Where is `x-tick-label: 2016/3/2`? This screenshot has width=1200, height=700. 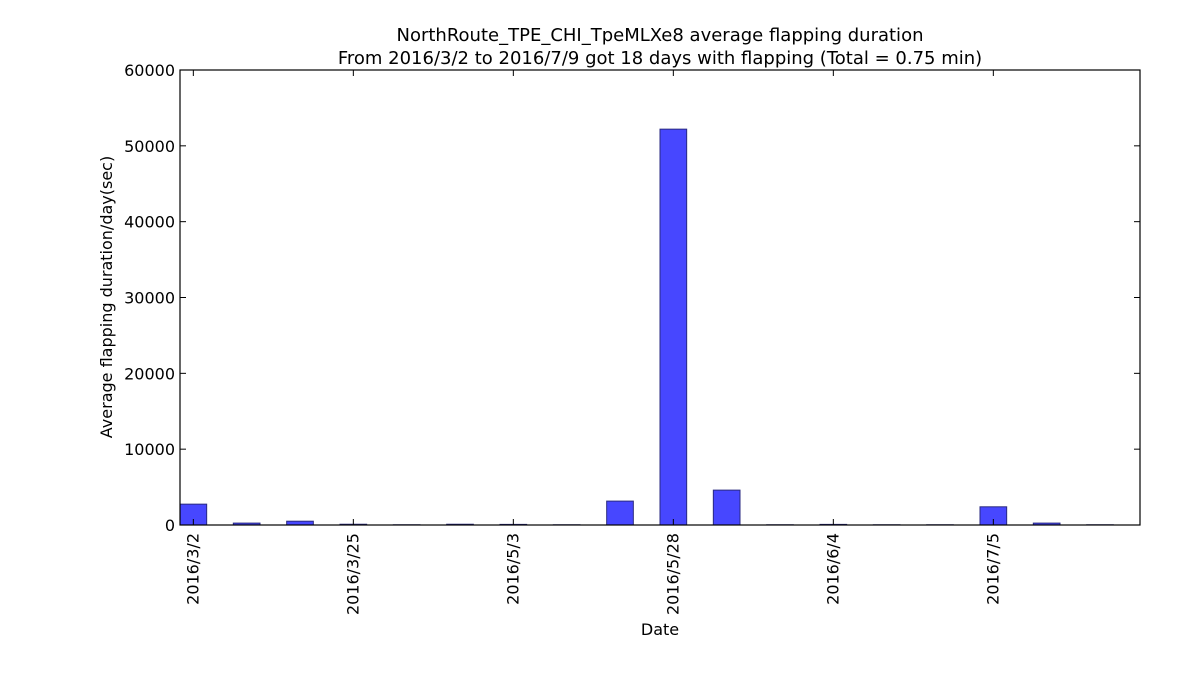
x-tick-label: 2016/3/2 is located at coordinates (192, 569).